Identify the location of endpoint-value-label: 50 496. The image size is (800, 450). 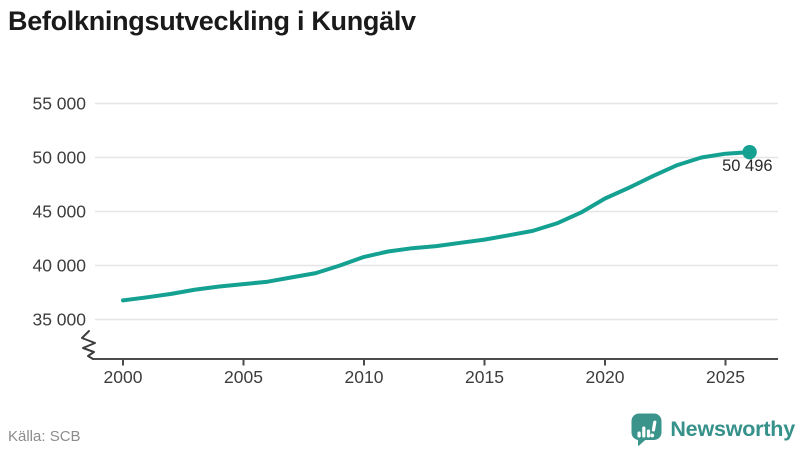
(747, 166).